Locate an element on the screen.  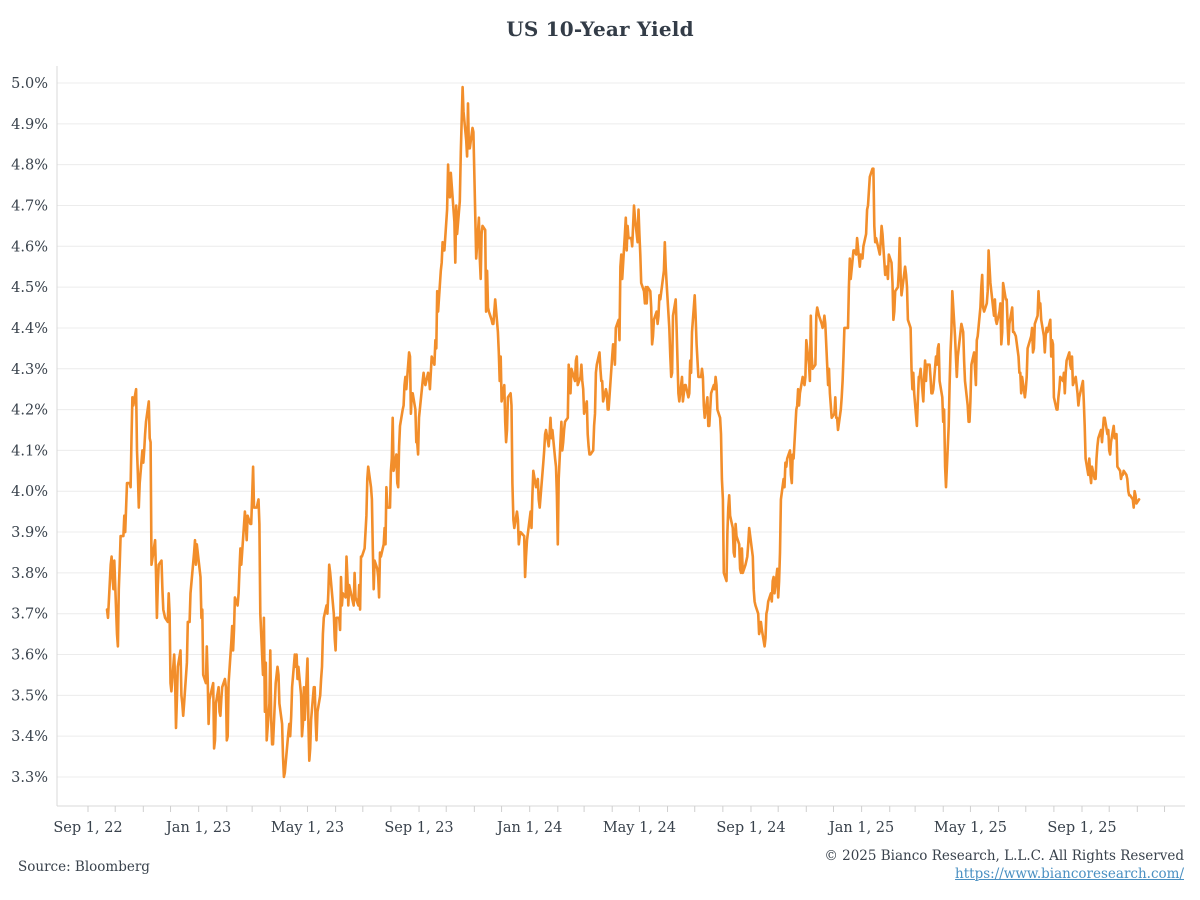
website-link: https://www.biancoresearch.com/ is located at coordinates (1069, 874).